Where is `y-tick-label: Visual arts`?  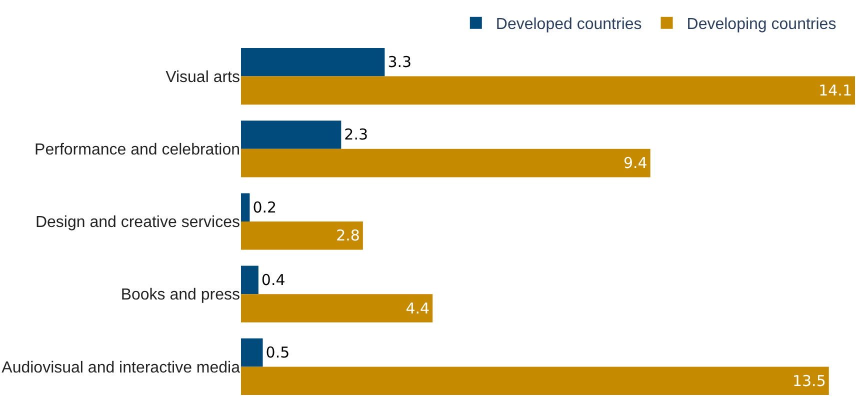 y-tick-label: Visual arts is located at coordinates (203, 77).